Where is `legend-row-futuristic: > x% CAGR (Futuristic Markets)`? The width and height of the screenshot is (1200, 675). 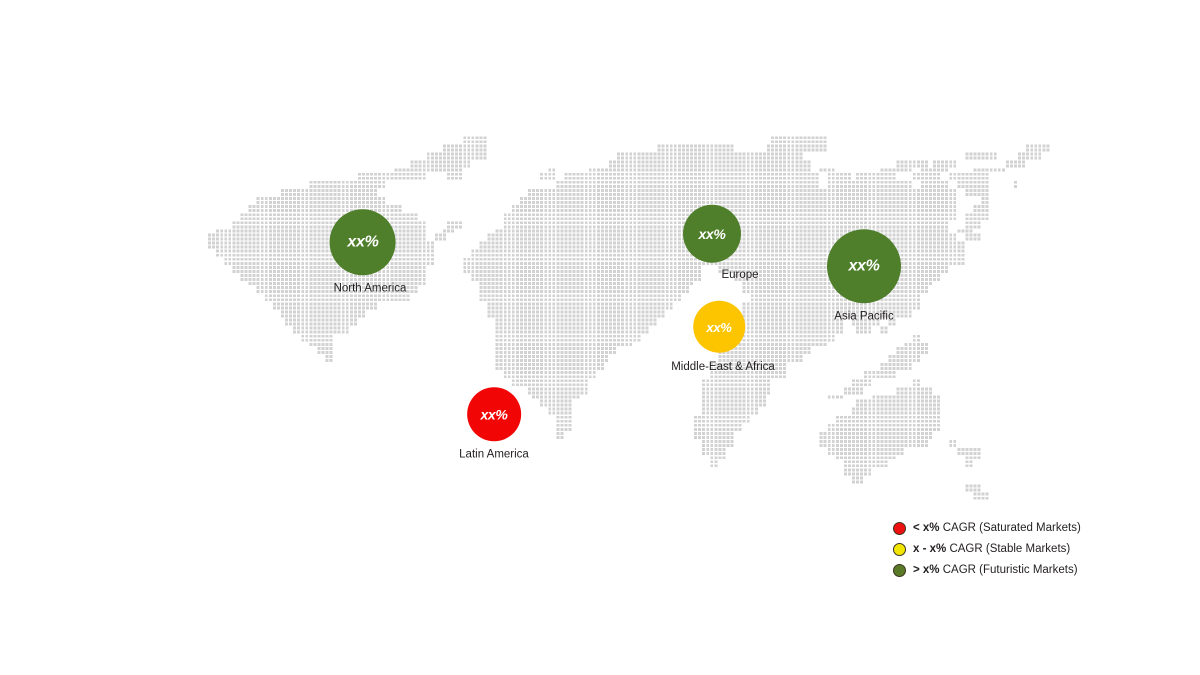 legend-row-futuristic: > x% CAGR (Futuristic Markets) is located at coordinates (987, 570).